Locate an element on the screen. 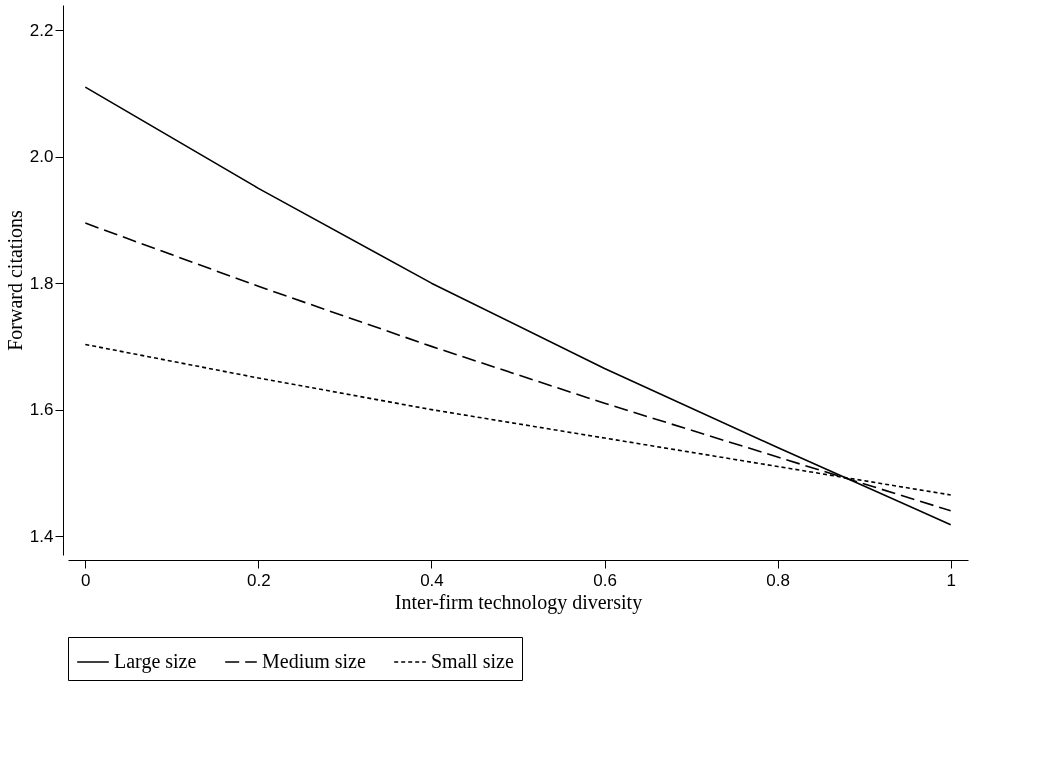 The width and height of the screenshot is (1050, 767). legend-label: Large size is located at coordinates (155, 661).